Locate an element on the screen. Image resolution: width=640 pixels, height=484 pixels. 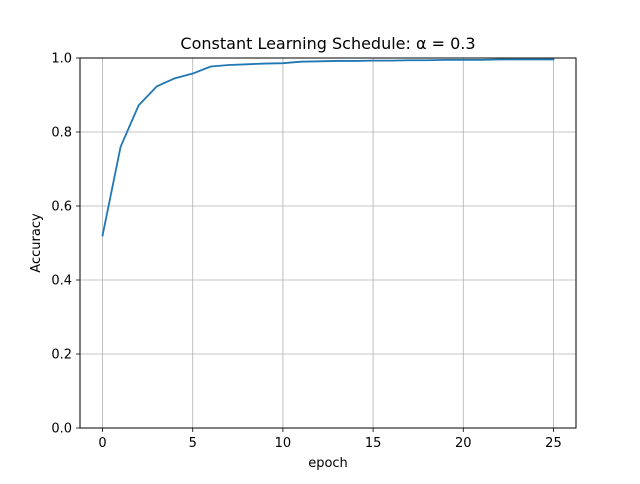
y-tick-label: 0.0 is located at coordinates (61, 429).